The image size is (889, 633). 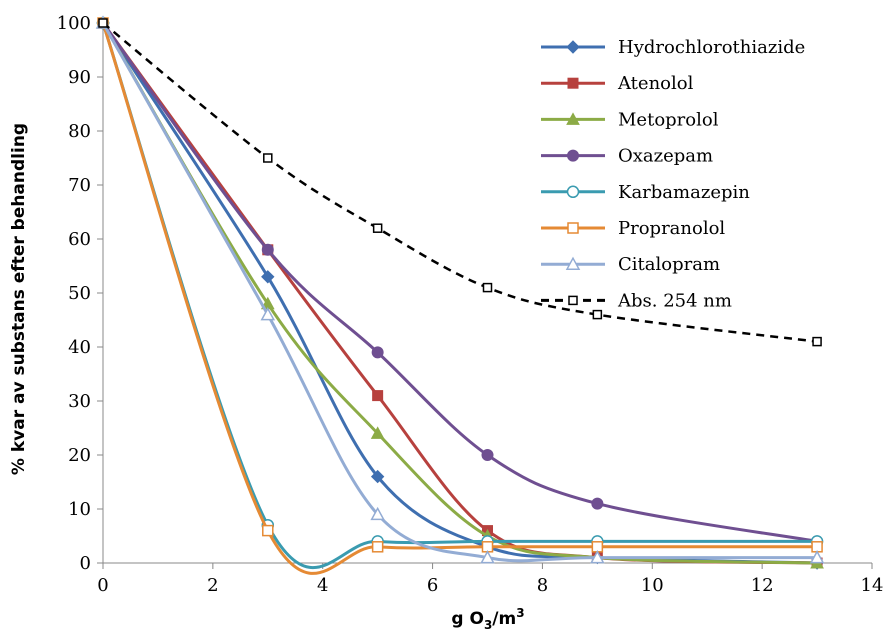 I want to click on legend-label: Atenolol, so click(x=655, y=83).